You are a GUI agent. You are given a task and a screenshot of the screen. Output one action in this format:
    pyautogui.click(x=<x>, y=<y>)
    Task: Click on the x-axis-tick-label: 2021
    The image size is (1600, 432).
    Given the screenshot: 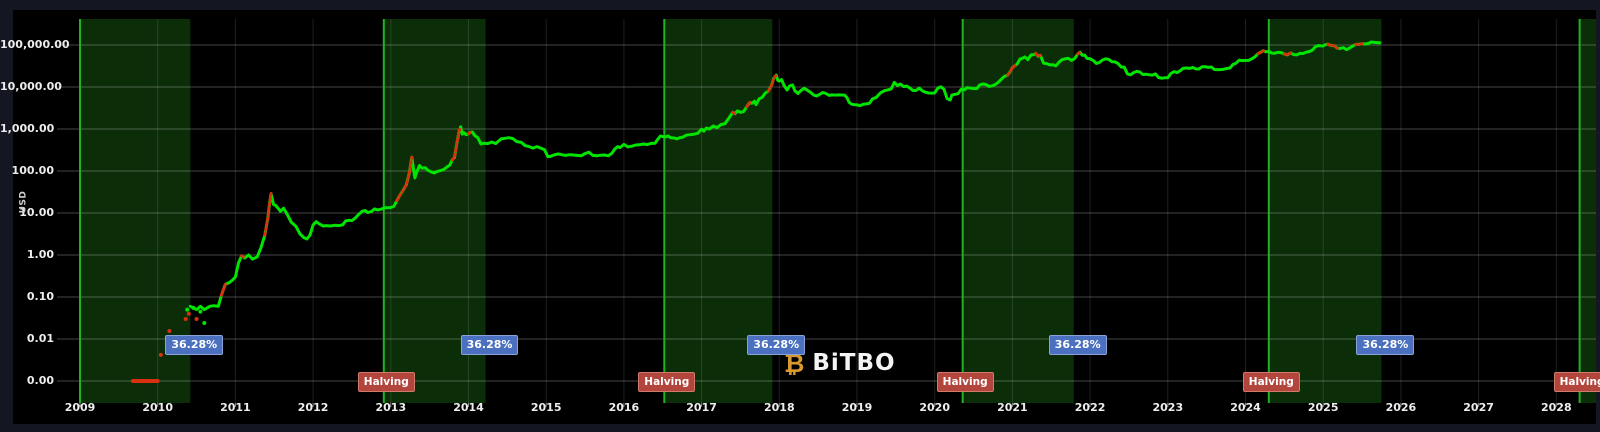 What is the action you would take?
    pyautogui.click(x=1012, y=407)
    